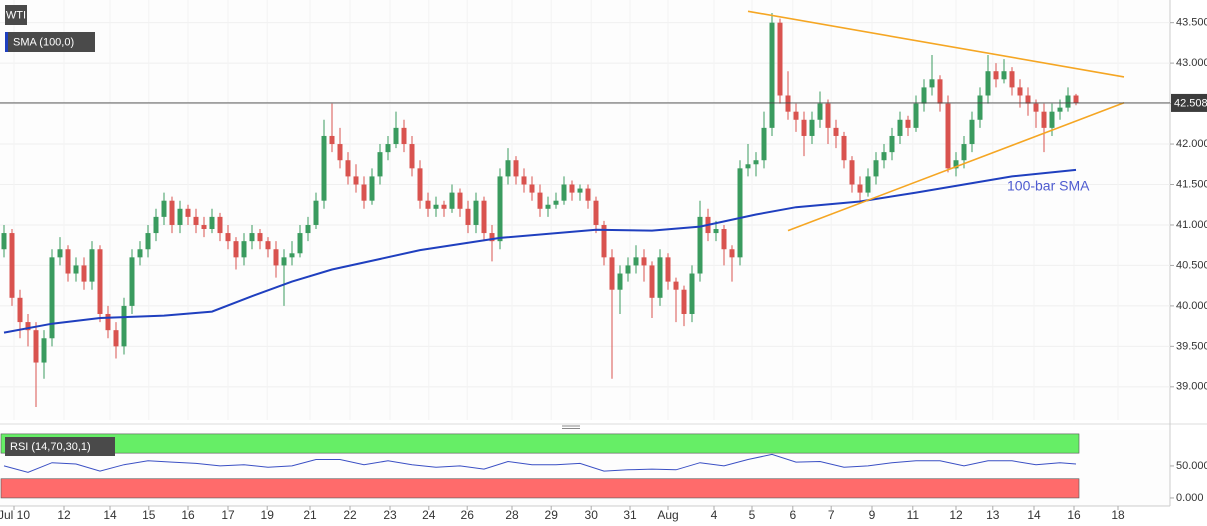 Image resolution: width=1207 pixels, height=526 pixels. I want to click on sma-annotation: 100-bar SMA, so click(1048, 186).